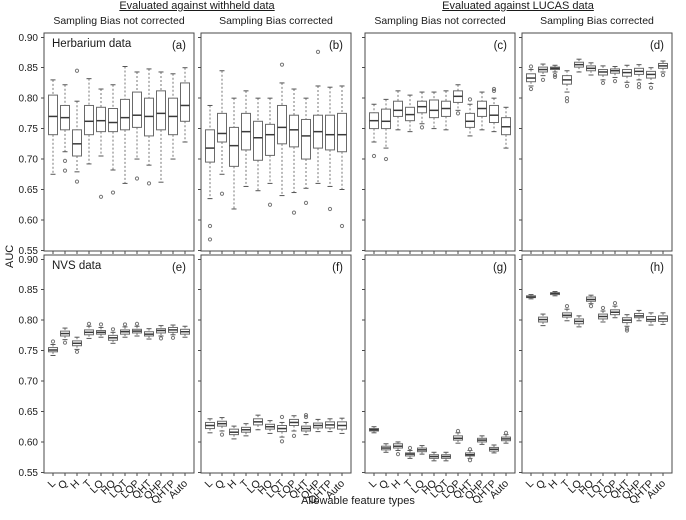  Describe the element at coordinates (107, 144) in the screenshot. I see `panel-a: 0.90 0.85 0.80 0.75 0.70 0.65 0.60 0.55 (a)` at that location.